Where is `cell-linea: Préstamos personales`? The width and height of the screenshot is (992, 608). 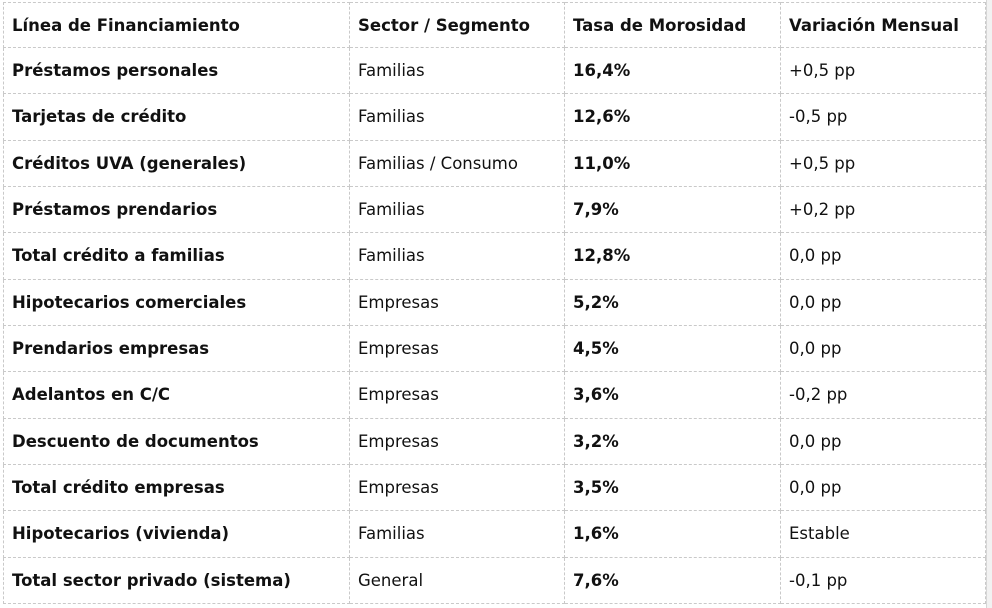 cell-linea: Préstamos personales is located at coordinates (176, 70).